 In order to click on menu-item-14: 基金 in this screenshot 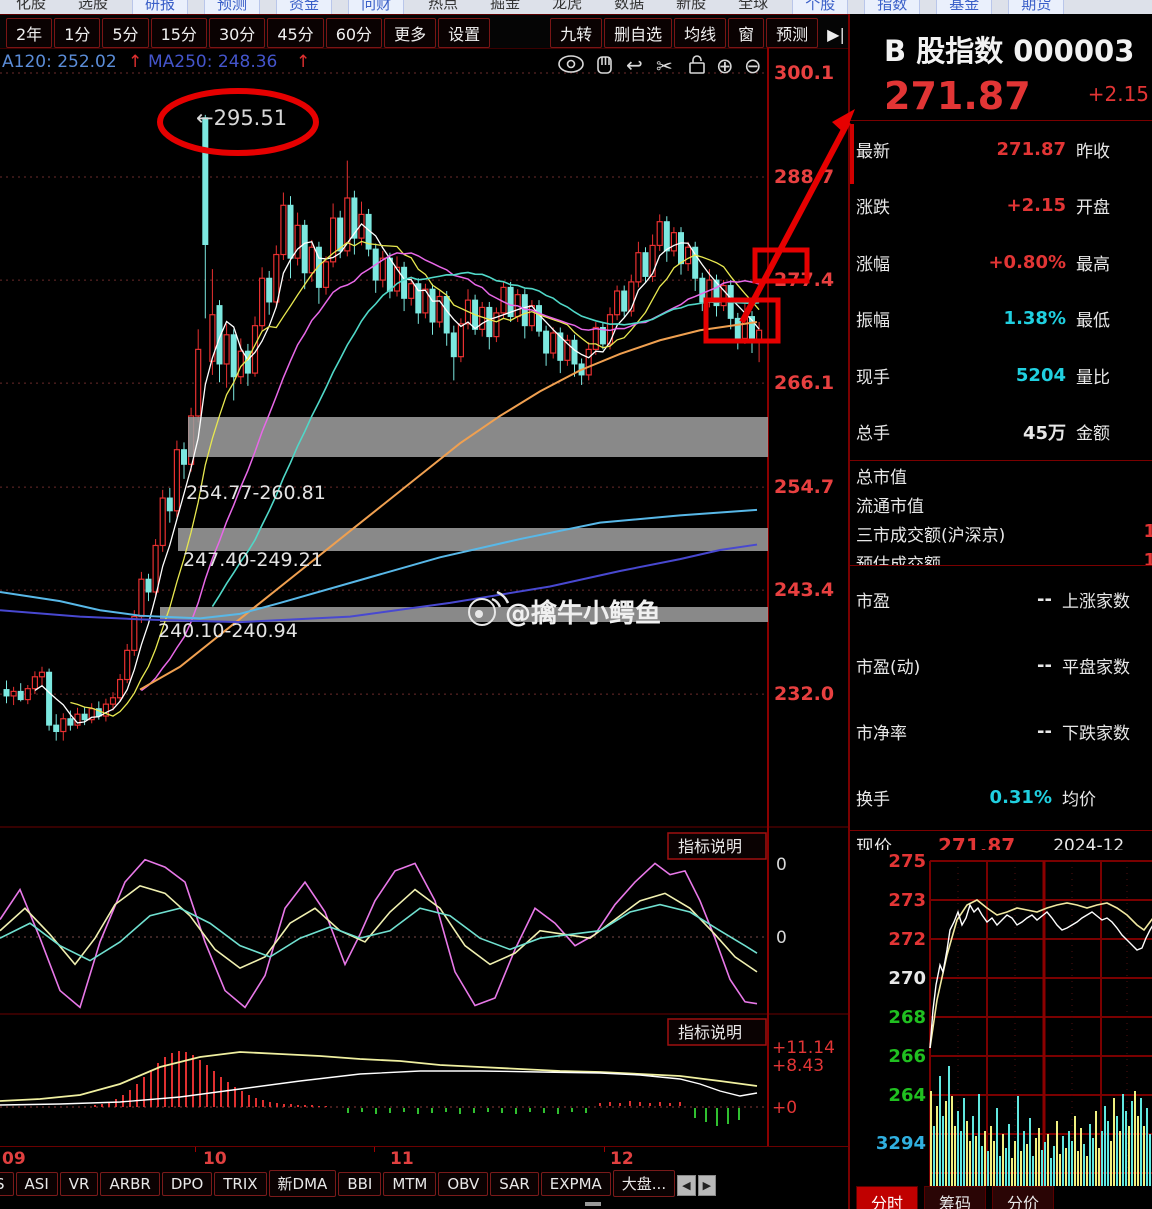, I will do `click(964, 7)`.